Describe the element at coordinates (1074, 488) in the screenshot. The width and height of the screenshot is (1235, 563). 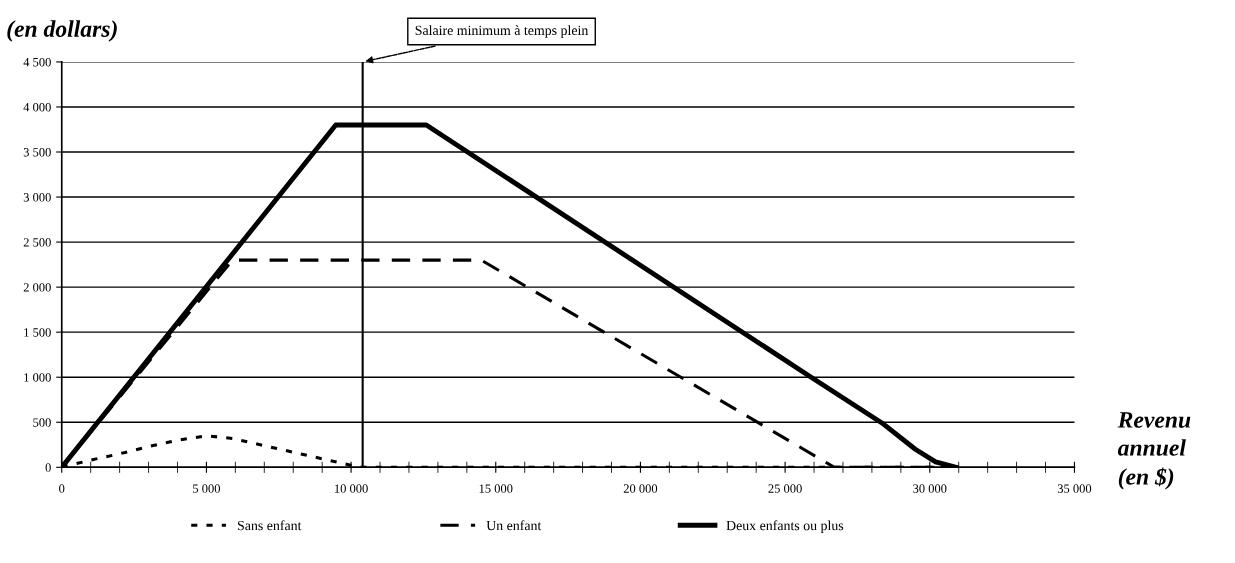
I see `x-tick-label: 35 000` at that location.